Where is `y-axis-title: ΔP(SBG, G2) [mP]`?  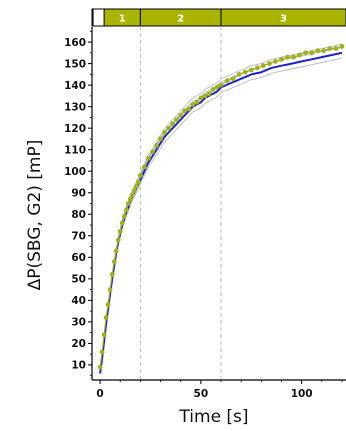 y-axis-title: ΔP(SBG, G2) [mP] is located at coordinates (35, 215).